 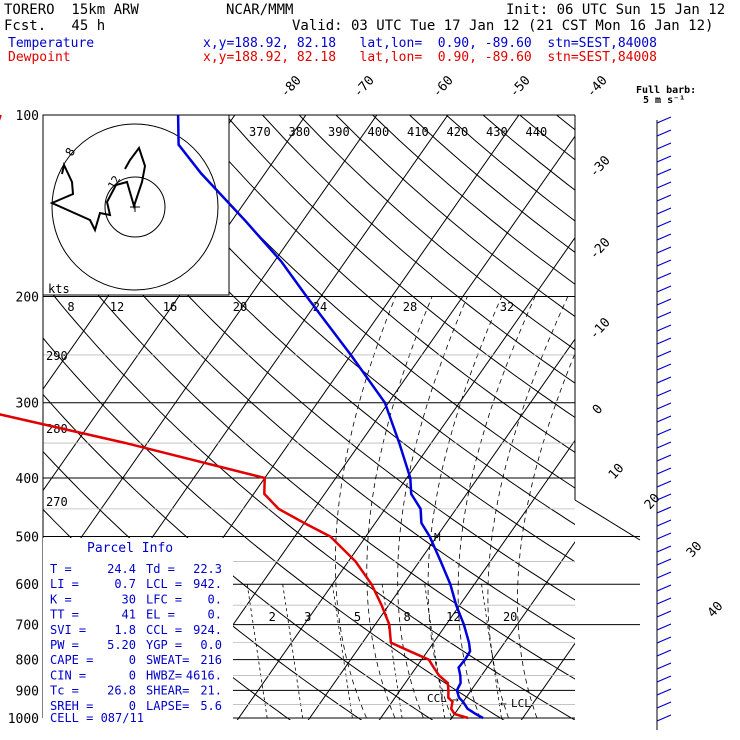 I want to click on lcl-marker: LCL, so click(x=521, y=703).